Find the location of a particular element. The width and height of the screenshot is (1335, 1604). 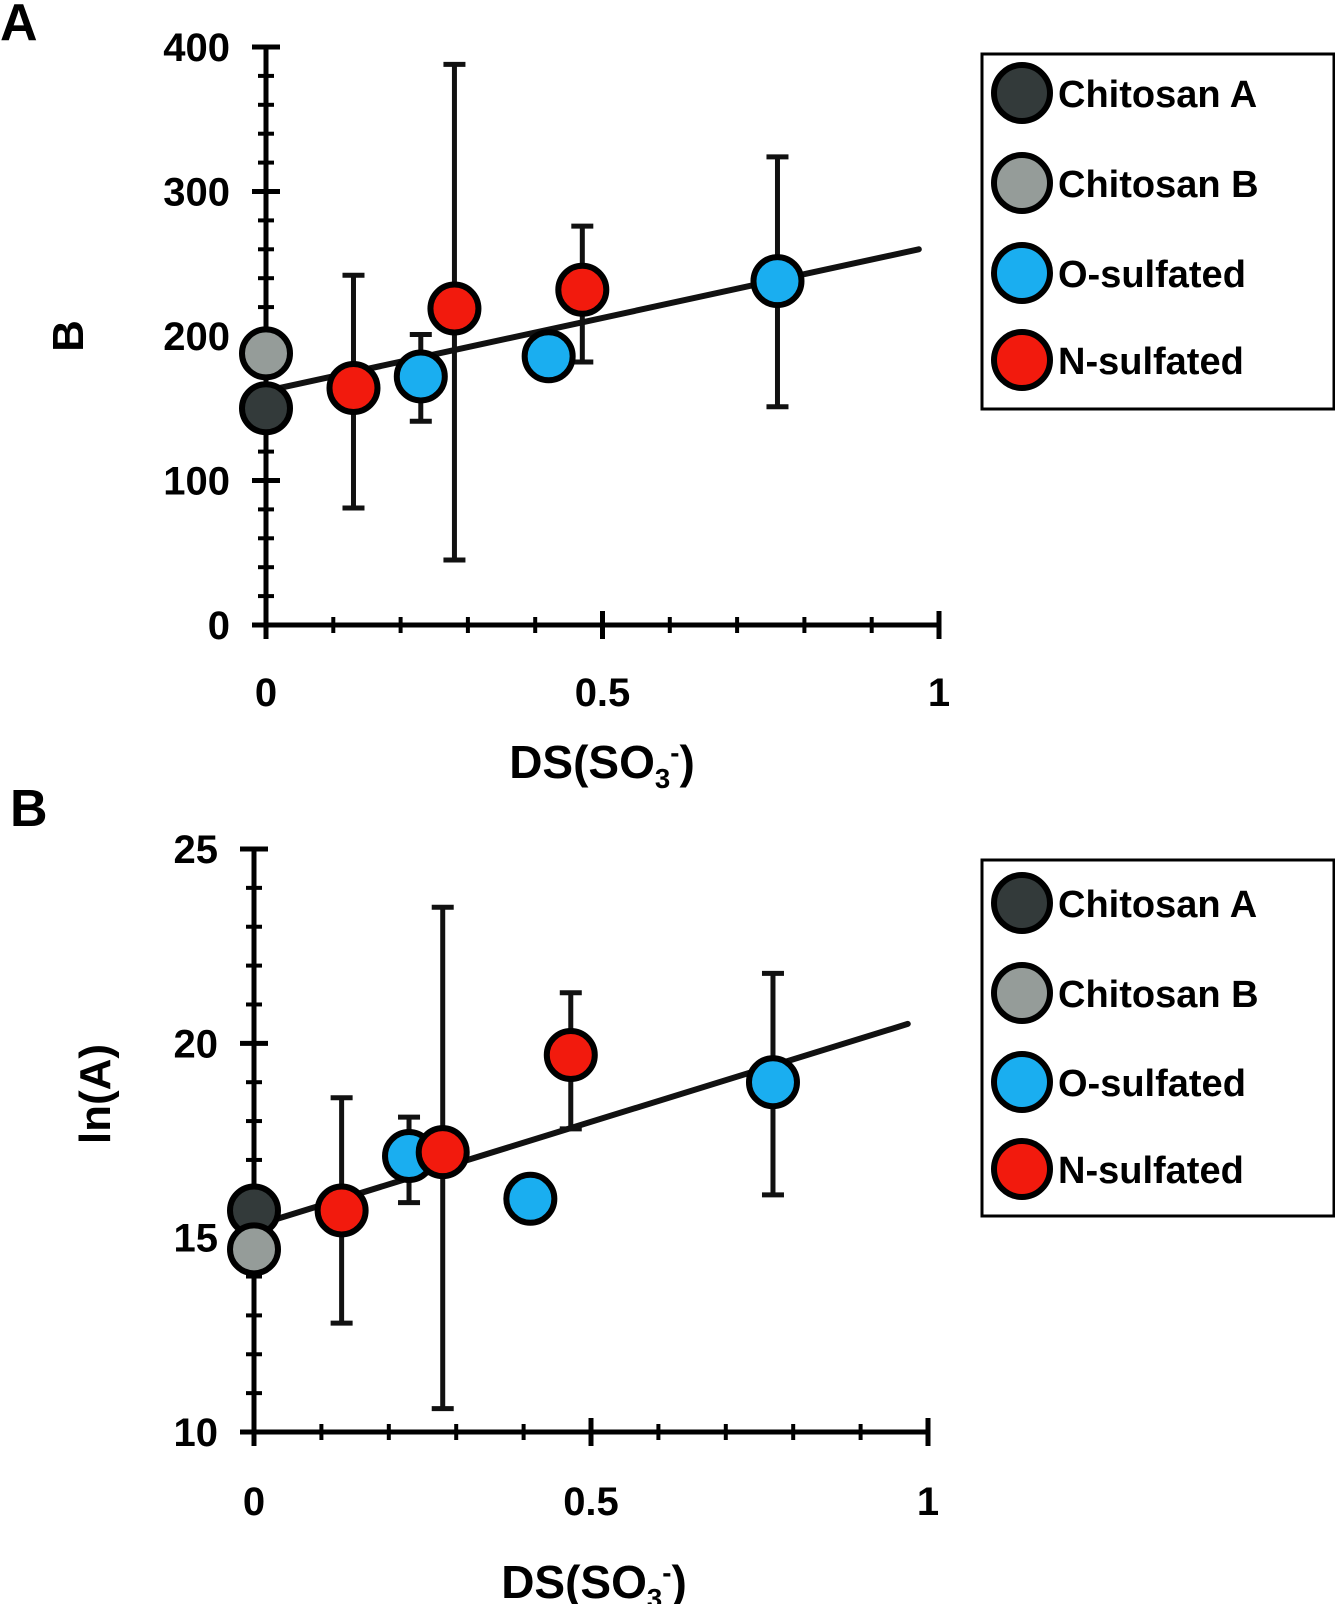

y-tick-label: 15 is located at coordinates (196, 1239).